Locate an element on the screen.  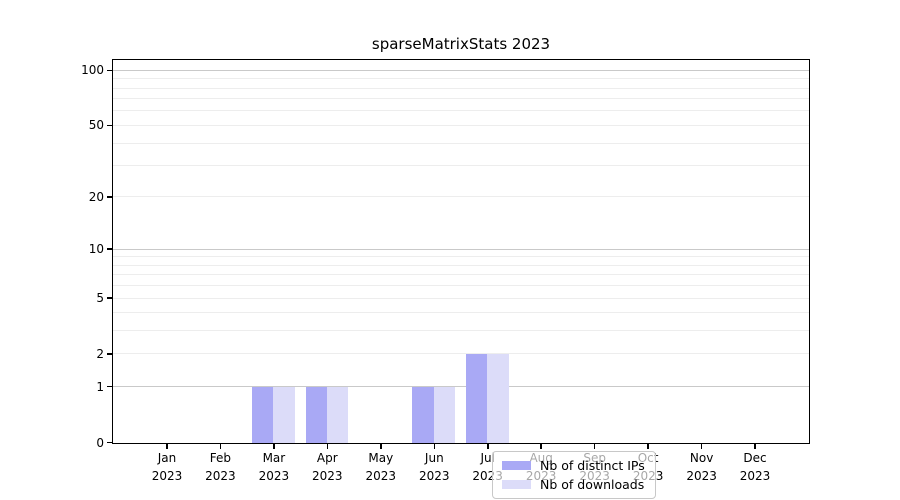
legend-label-downloads: Nb of downloads is located at coordinates (592, 484).